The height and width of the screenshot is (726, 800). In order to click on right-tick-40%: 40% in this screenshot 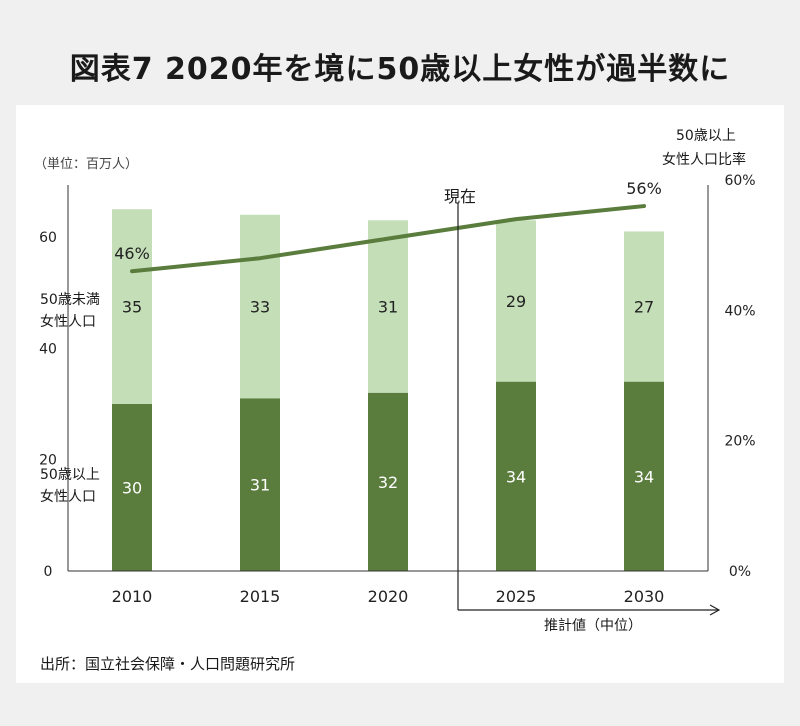, I will do `click(739, 311)`.